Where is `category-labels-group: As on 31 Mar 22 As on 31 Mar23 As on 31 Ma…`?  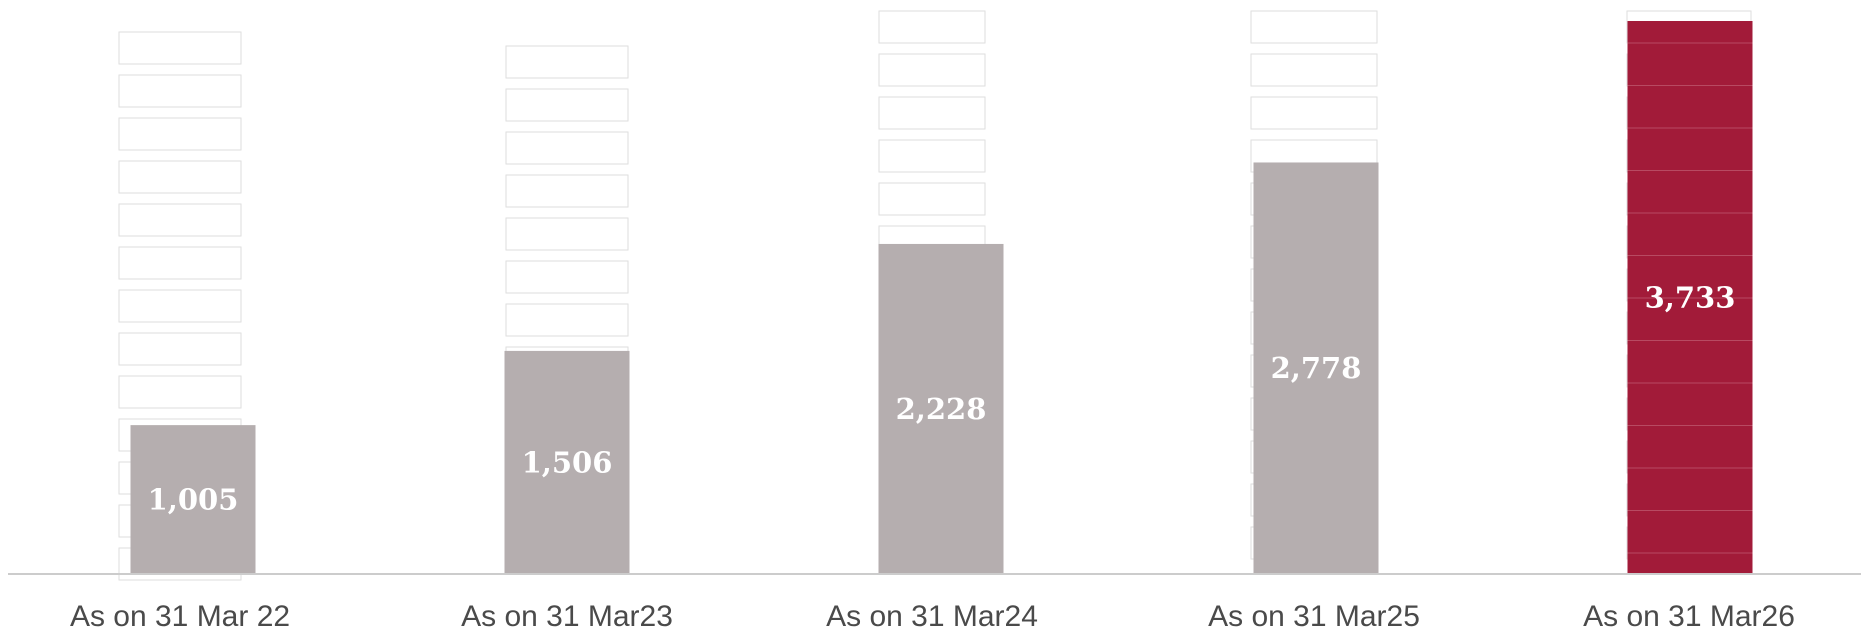 category-labels-group: As on 31 Mar 22 As on 31 Mar23 As on 31 Ma… is located at coordinates (932, 616).